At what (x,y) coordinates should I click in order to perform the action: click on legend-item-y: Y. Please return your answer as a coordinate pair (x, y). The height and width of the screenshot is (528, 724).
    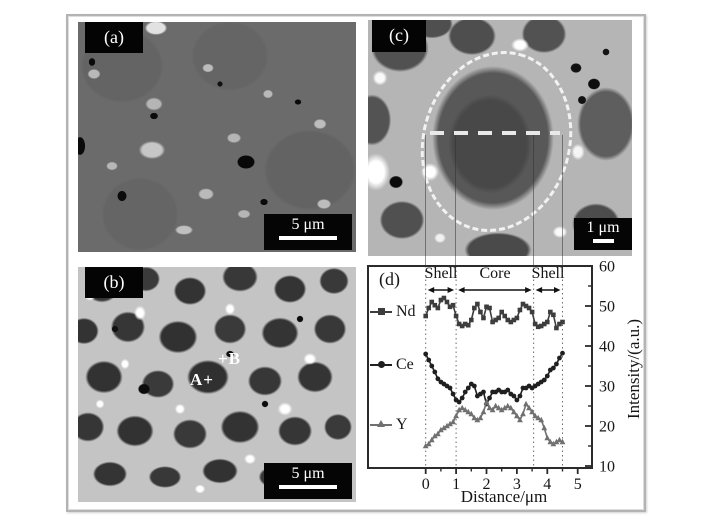
    Looking at the image, I should click on (389, 425).